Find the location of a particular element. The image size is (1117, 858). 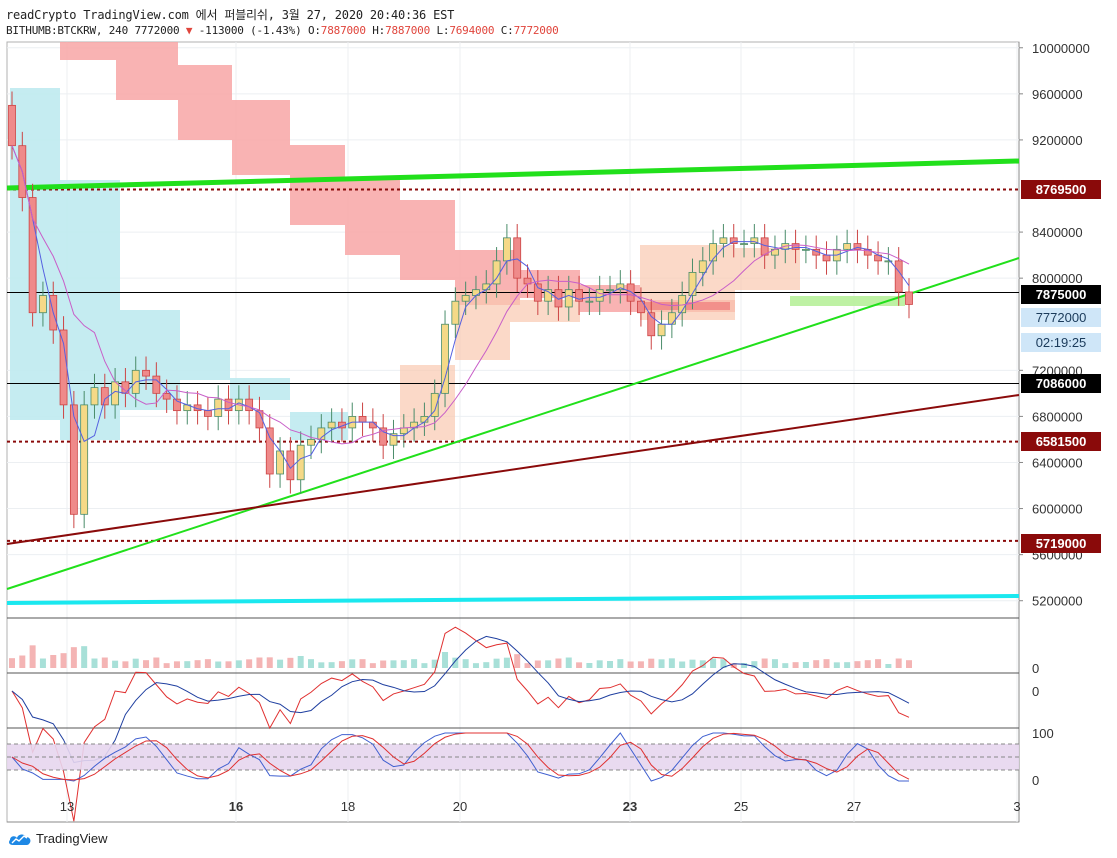

price-tick-label: 8400000 is located at coordinates (1057, 232).